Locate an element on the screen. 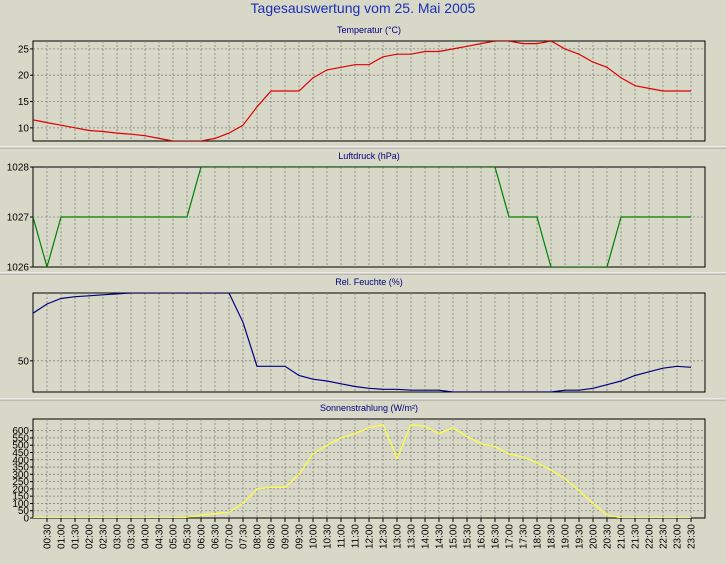 This screenshot has width=726, height=564. x-tick-label: 13:00 is located at coordinates (398, 536).